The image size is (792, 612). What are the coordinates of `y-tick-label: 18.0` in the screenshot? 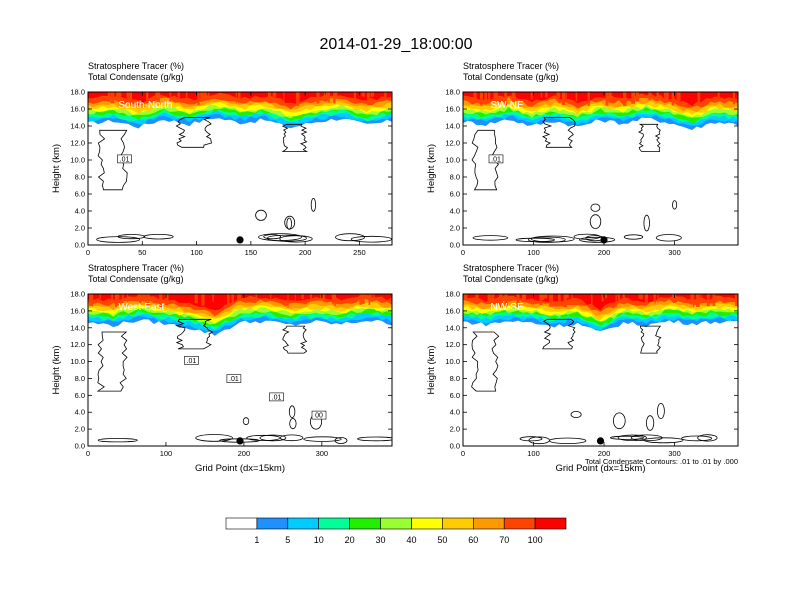 It's located at (452, 294).